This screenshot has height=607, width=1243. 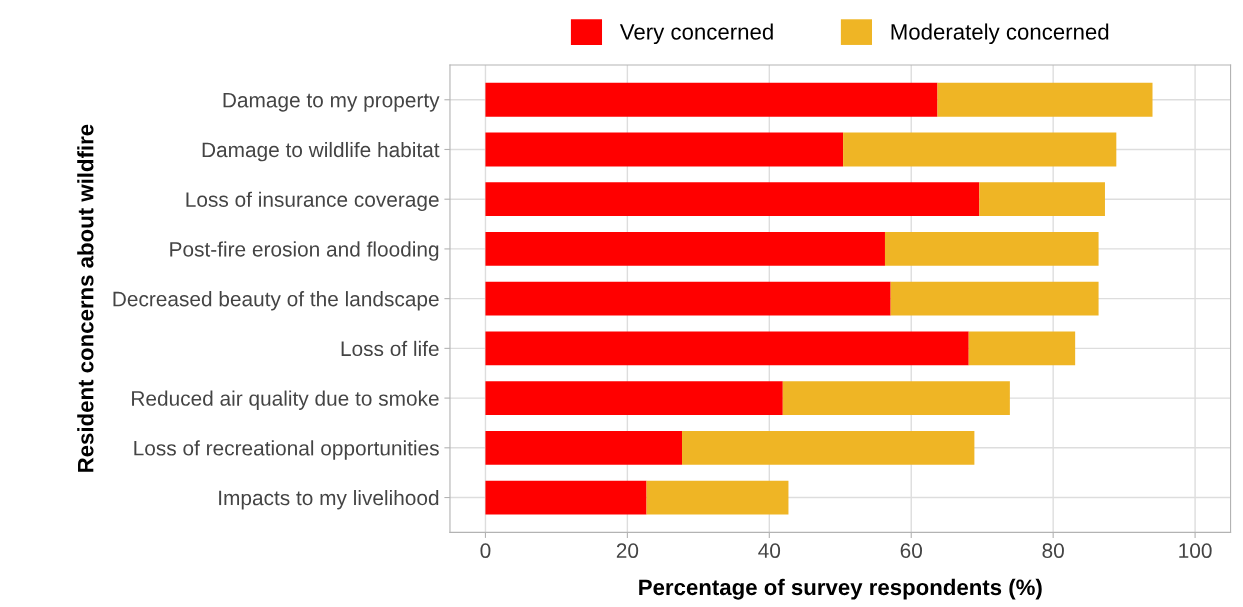 What do you see at coordinates (321, 151) in the screenshot?
I see `y-tick-label: Damage to wildlife habitat` at bounding box center [321, 151].